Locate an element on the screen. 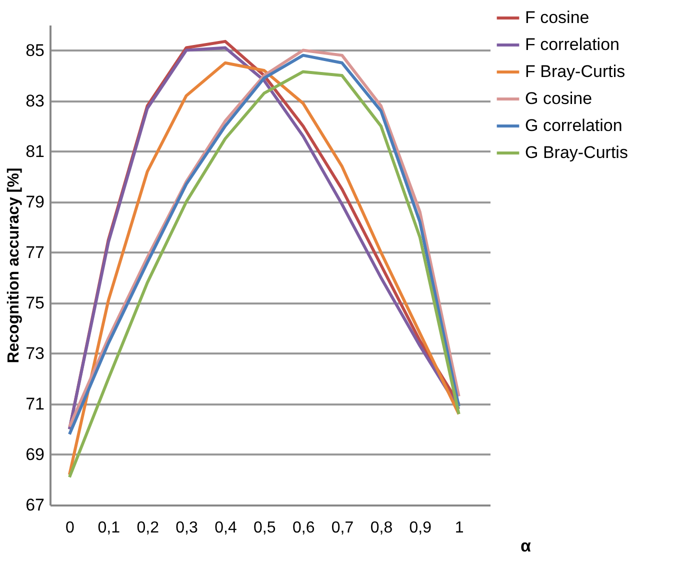 This screenshot has height=568, width=684. legend-label: G Bray-Curtis is located at coordinates (576, 152).